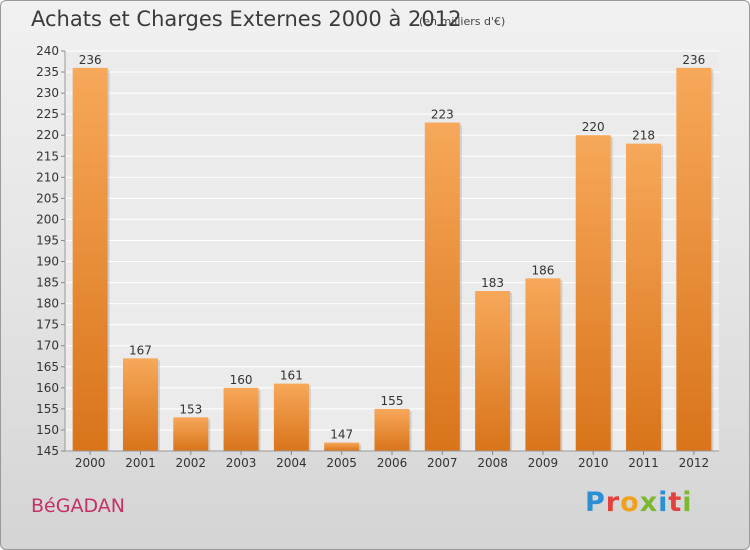  I want to click on x-tick-label: 2004, so click(291, 463).